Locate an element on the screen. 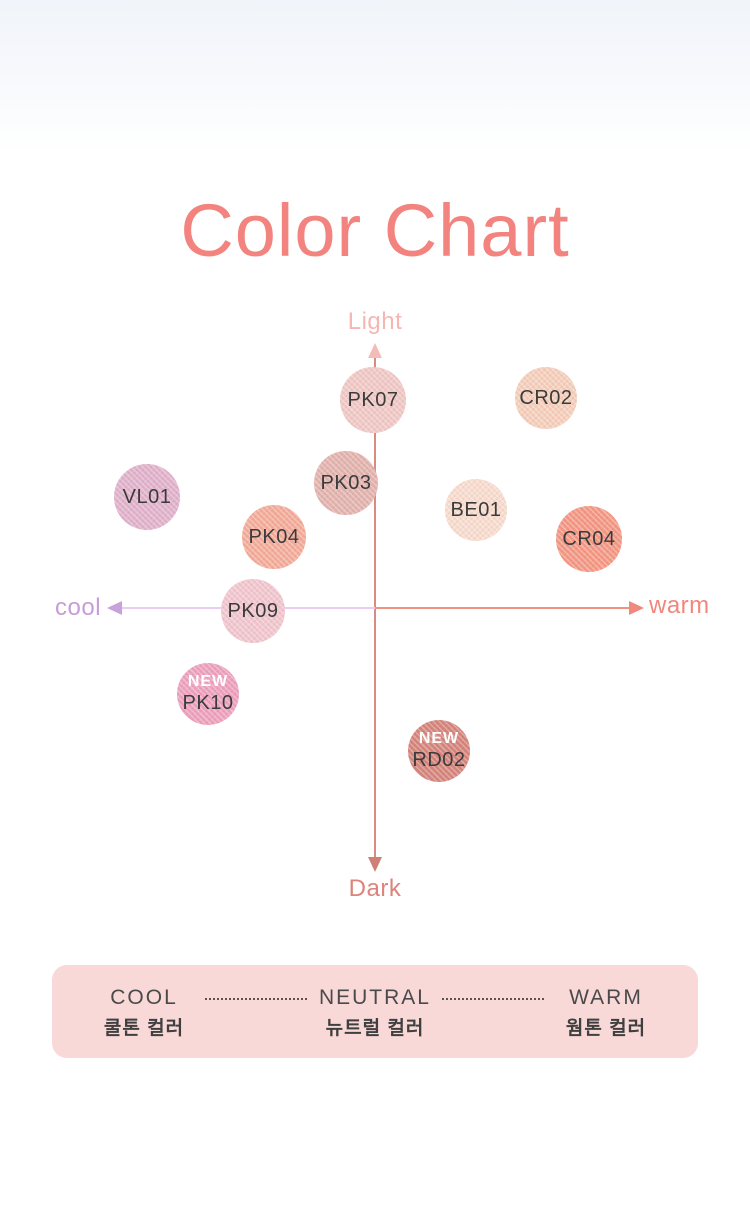 The width and height of the screenshot is (750, 1205). swatch-be01: BE01 is located at coordinates (476, 510).